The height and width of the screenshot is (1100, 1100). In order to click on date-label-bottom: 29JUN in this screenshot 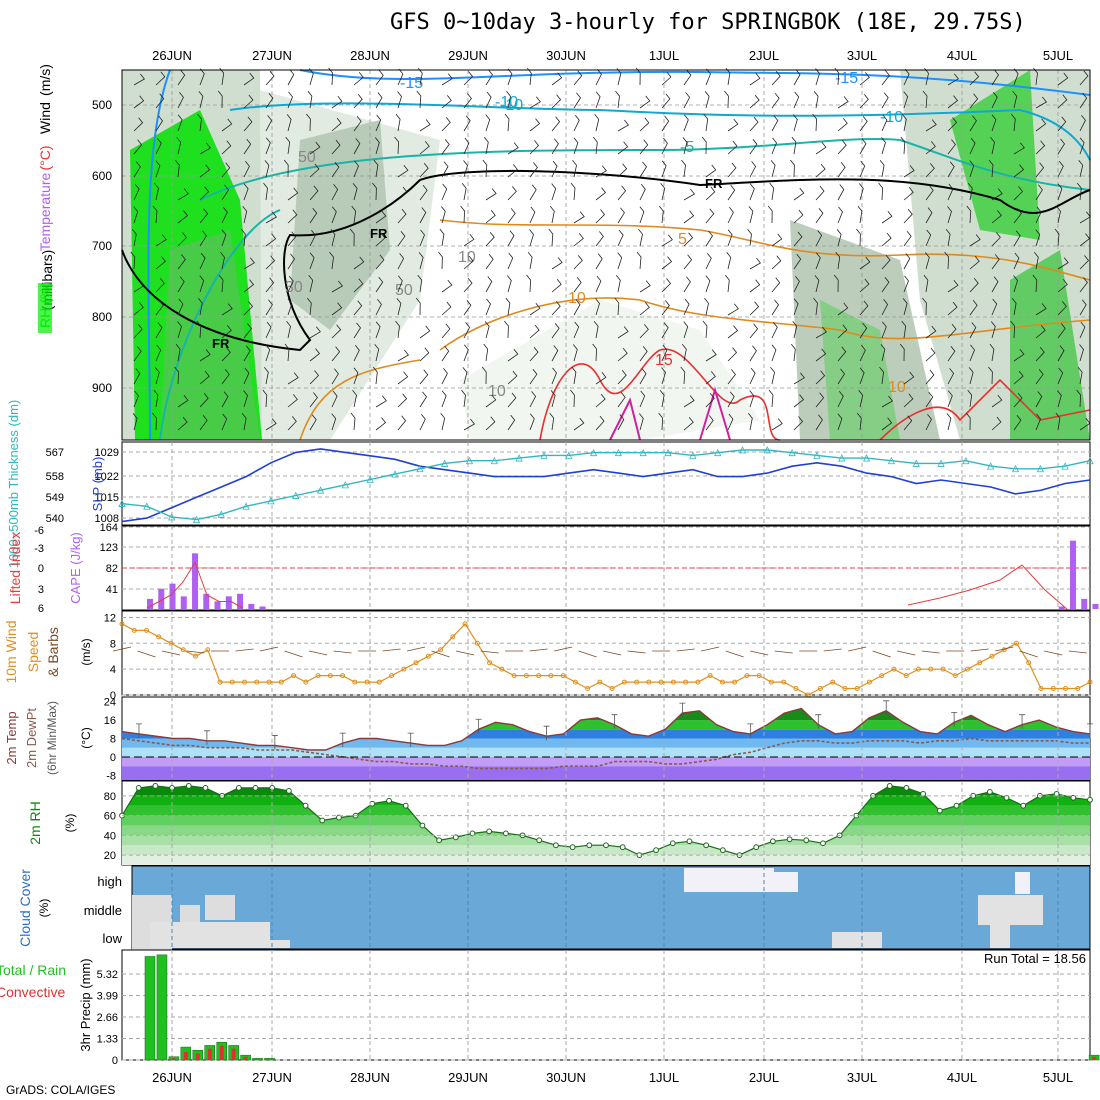, I will do `click(468, 1077)`.